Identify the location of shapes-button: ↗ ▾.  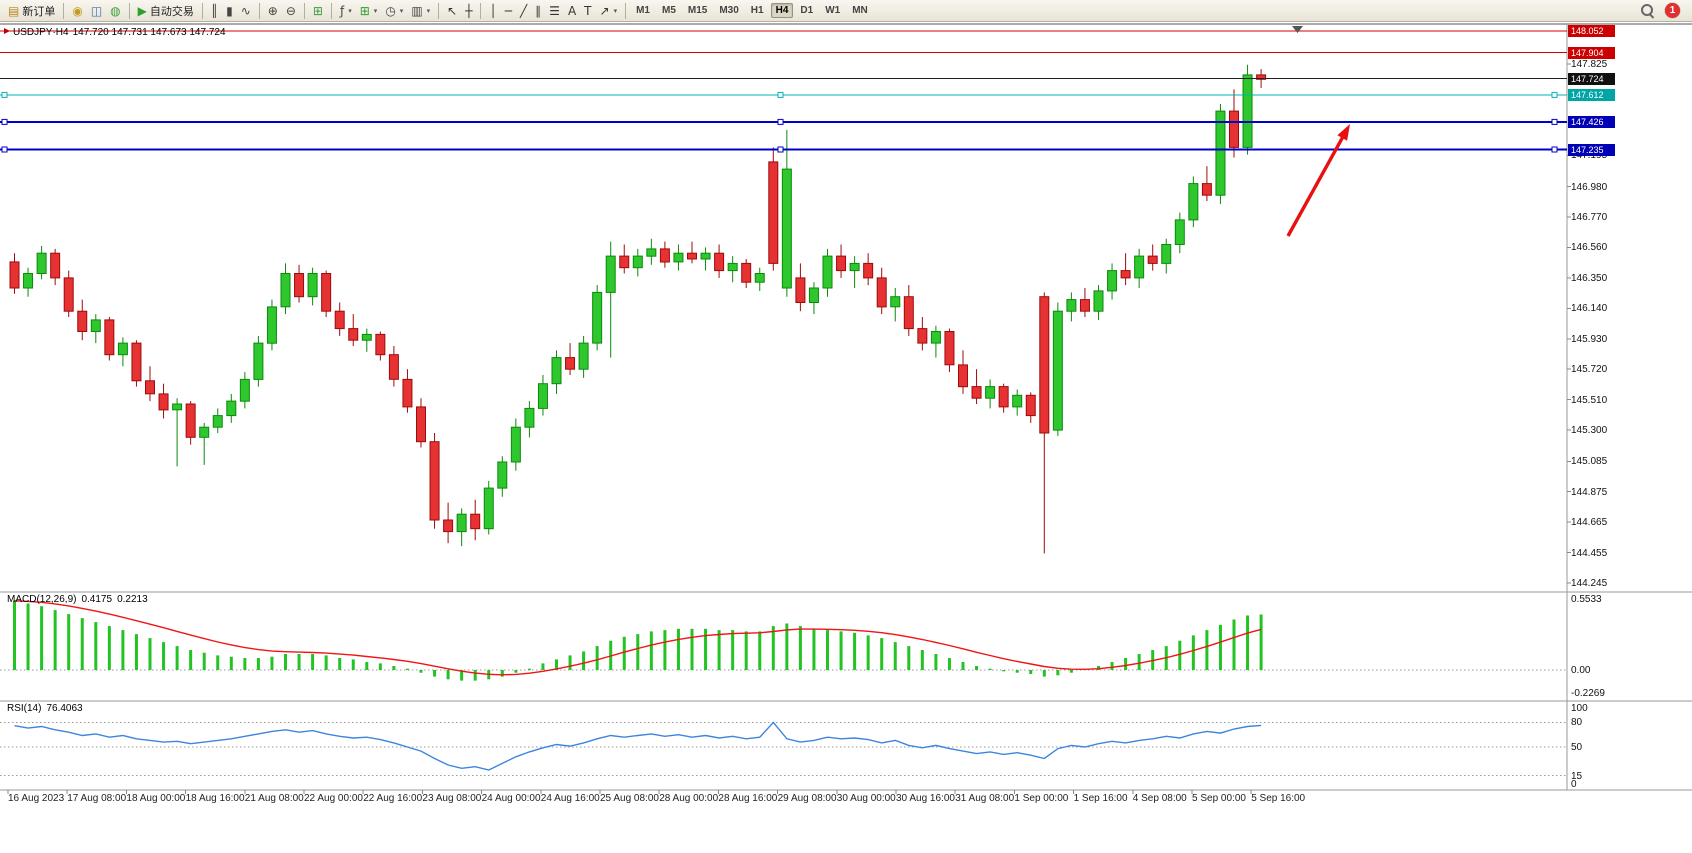
(609, 11).